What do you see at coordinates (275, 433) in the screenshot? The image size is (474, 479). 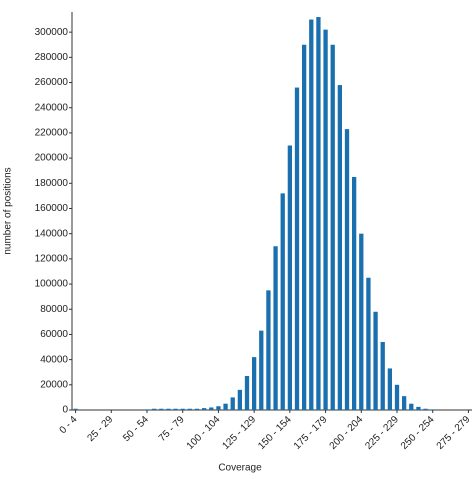 I see `x-tick-label: 150 - 154` at bounding box center [275, 433].